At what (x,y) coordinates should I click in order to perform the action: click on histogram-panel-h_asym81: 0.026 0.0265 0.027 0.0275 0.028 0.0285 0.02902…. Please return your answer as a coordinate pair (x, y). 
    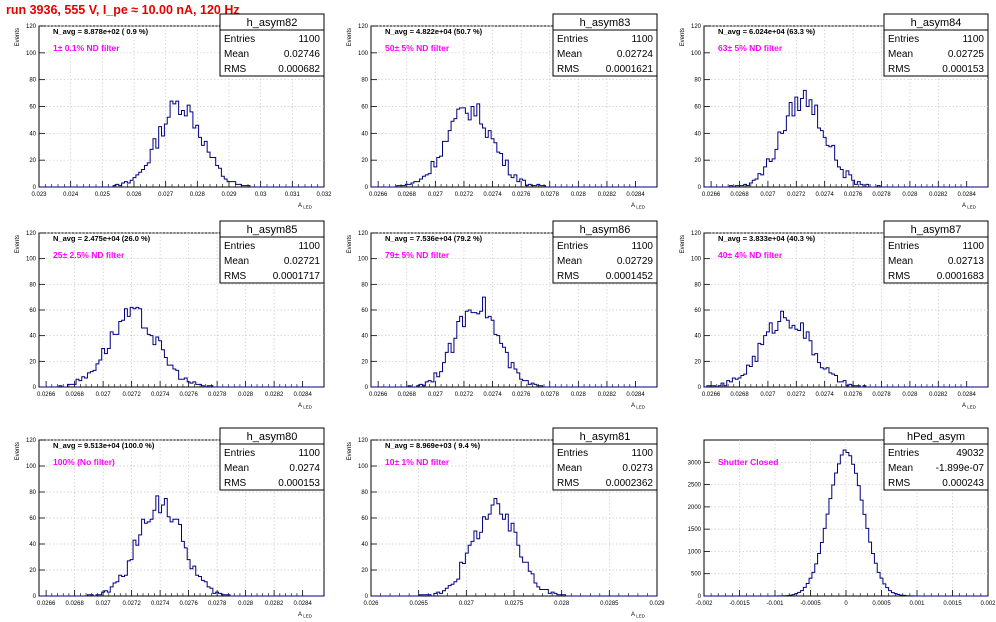
    Looking at the image, I should click on (506, 523).